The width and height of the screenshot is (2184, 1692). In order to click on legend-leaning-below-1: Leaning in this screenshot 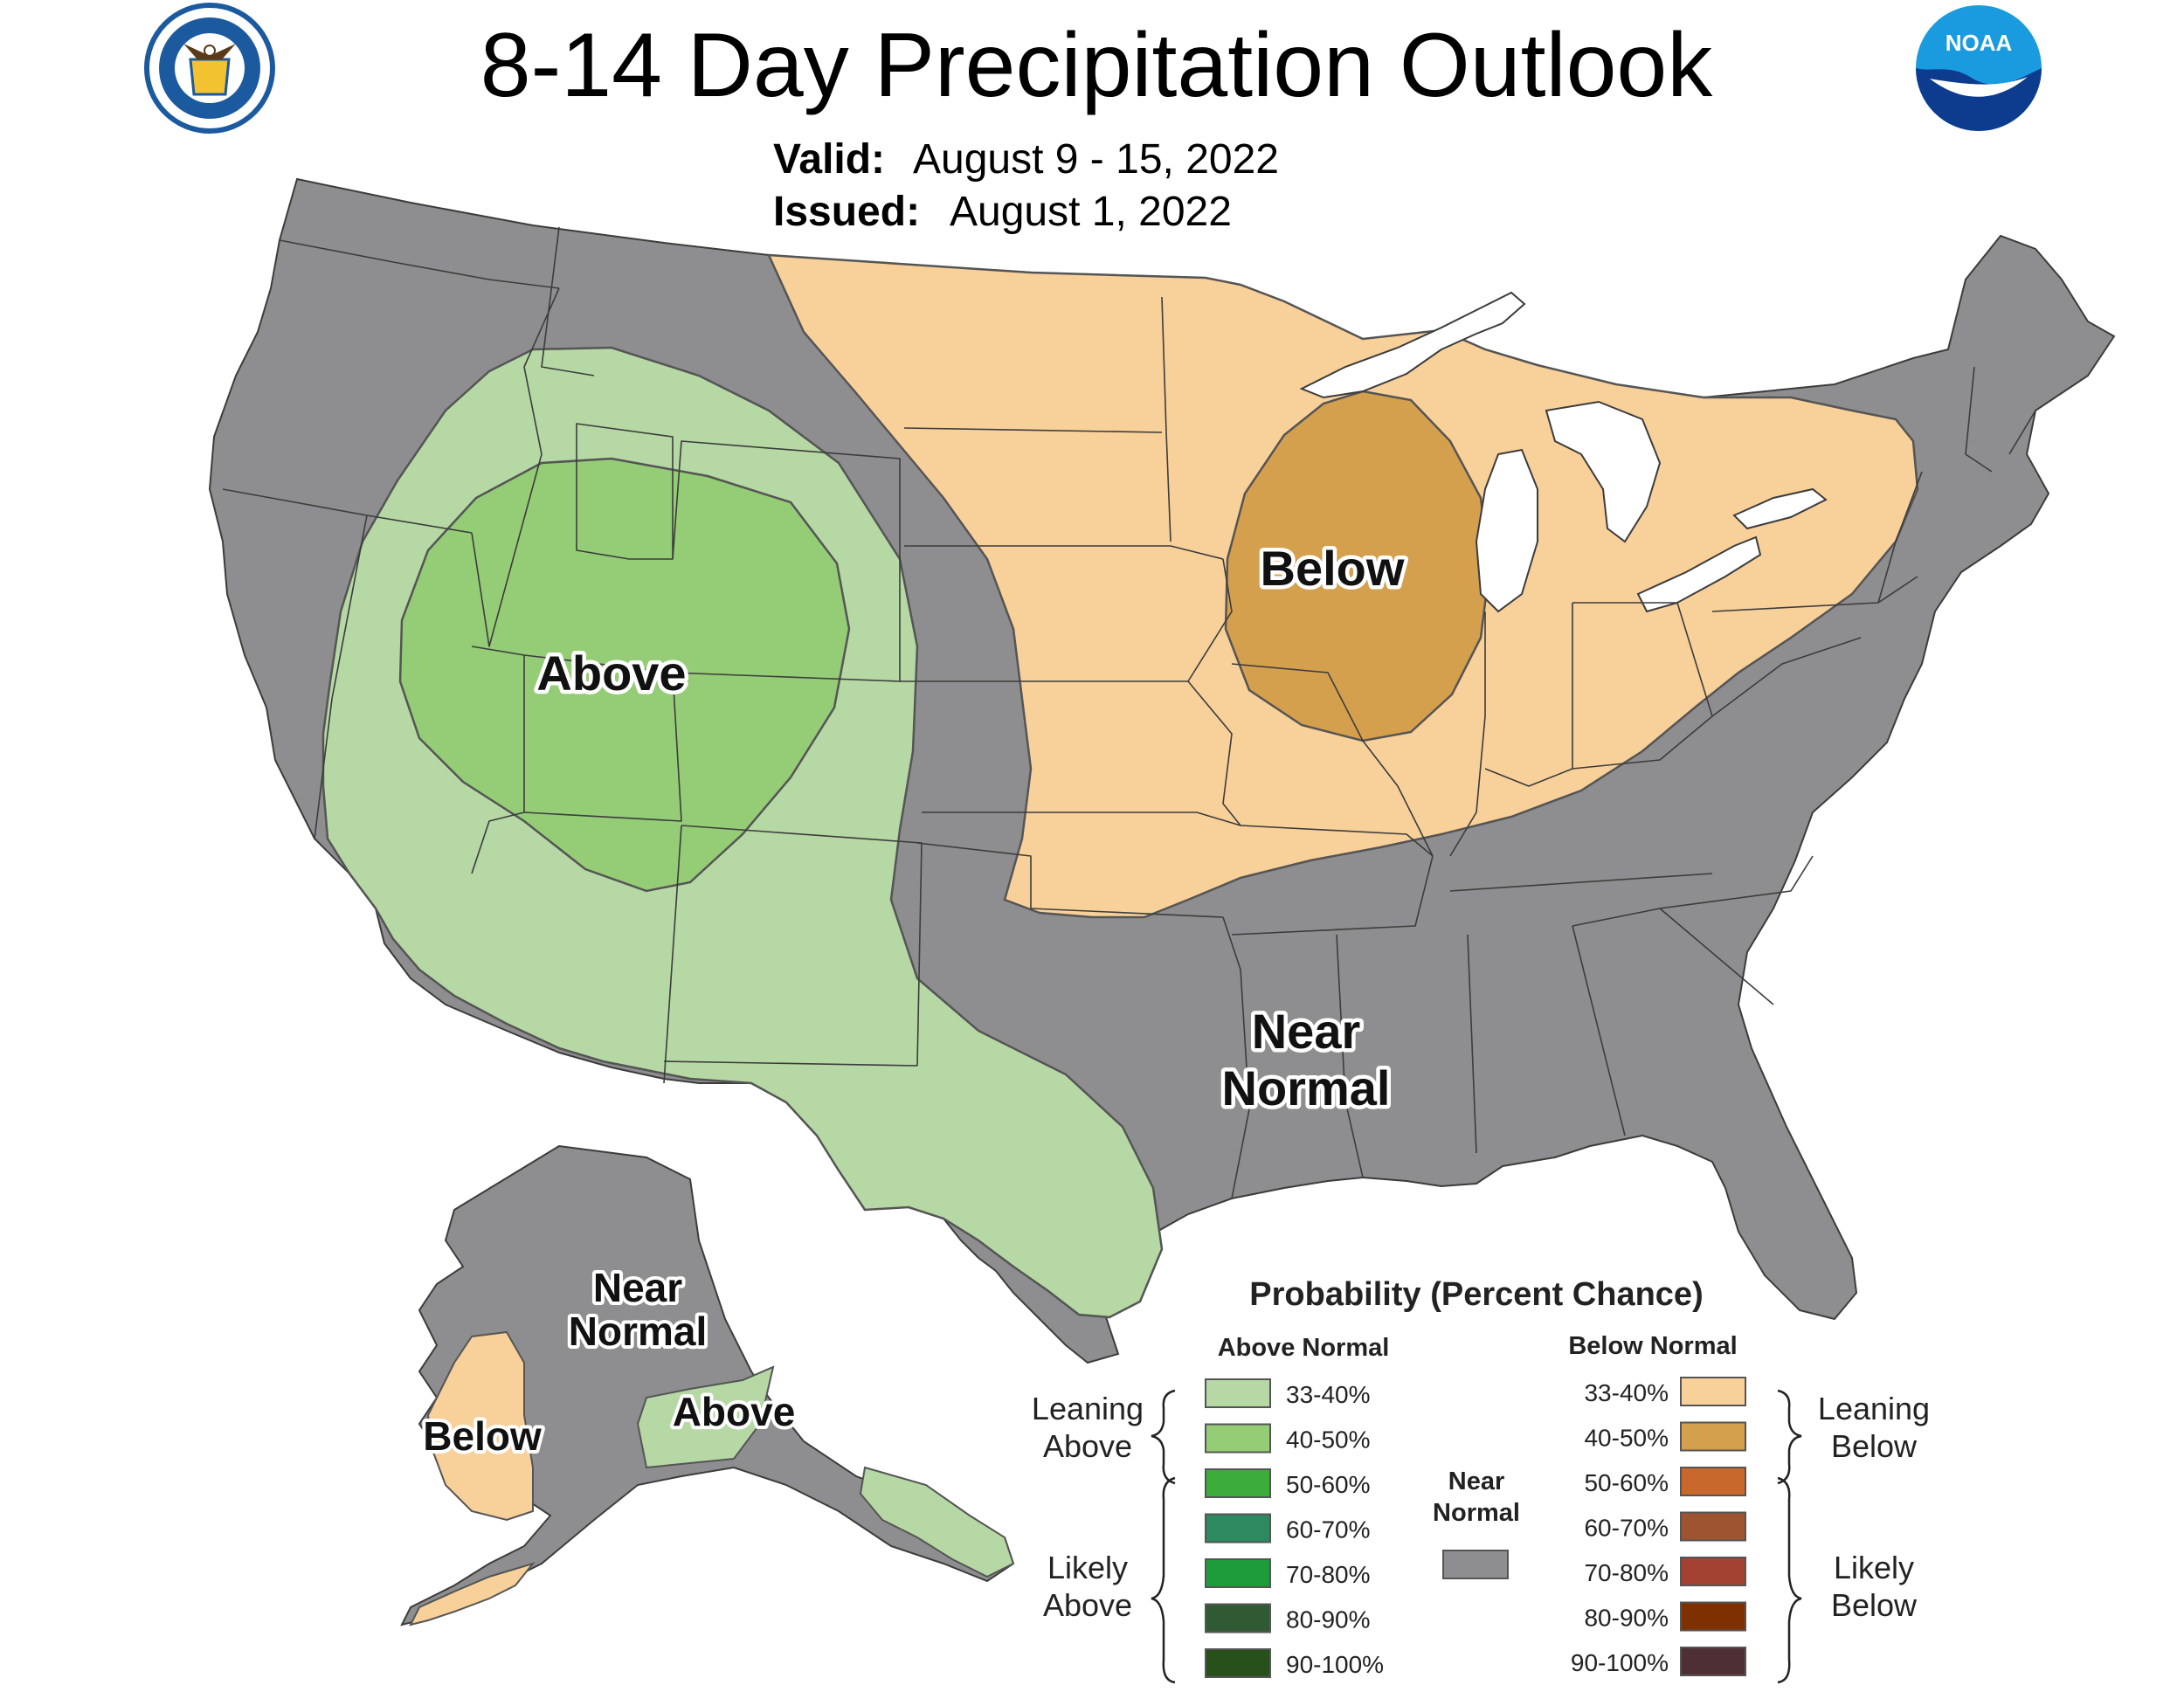, I will do `click(1874, 1409)`.